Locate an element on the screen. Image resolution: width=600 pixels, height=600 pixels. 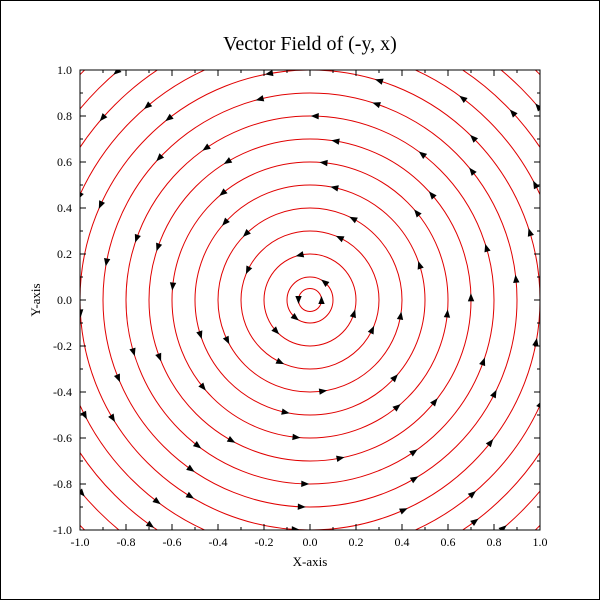
x-tick-label-5: 0.0 is located at coordinates (310, 542).